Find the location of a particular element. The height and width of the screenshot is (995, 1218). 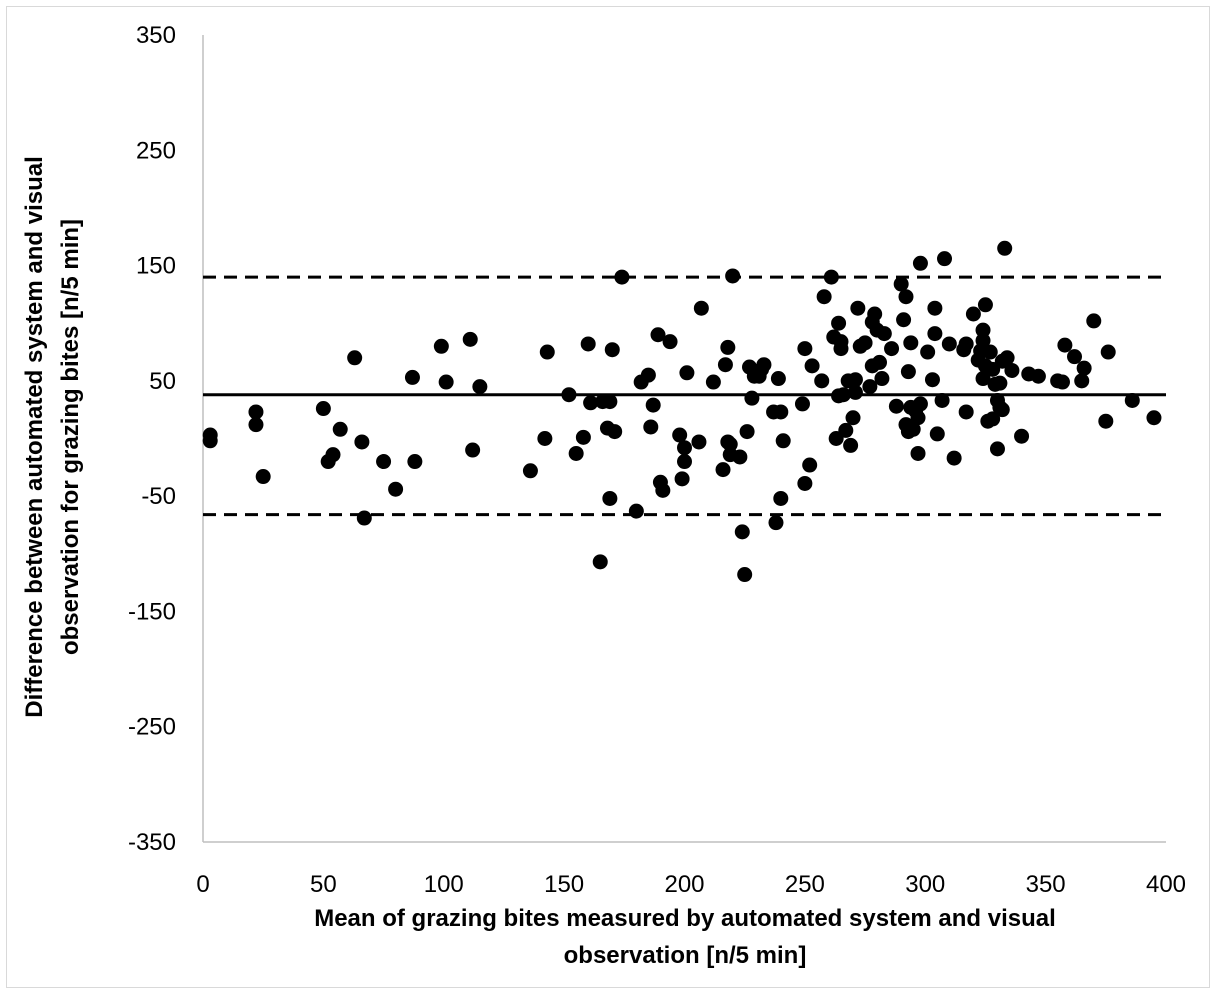

x-tick-label: 150 is located at coordinates (564, 884).